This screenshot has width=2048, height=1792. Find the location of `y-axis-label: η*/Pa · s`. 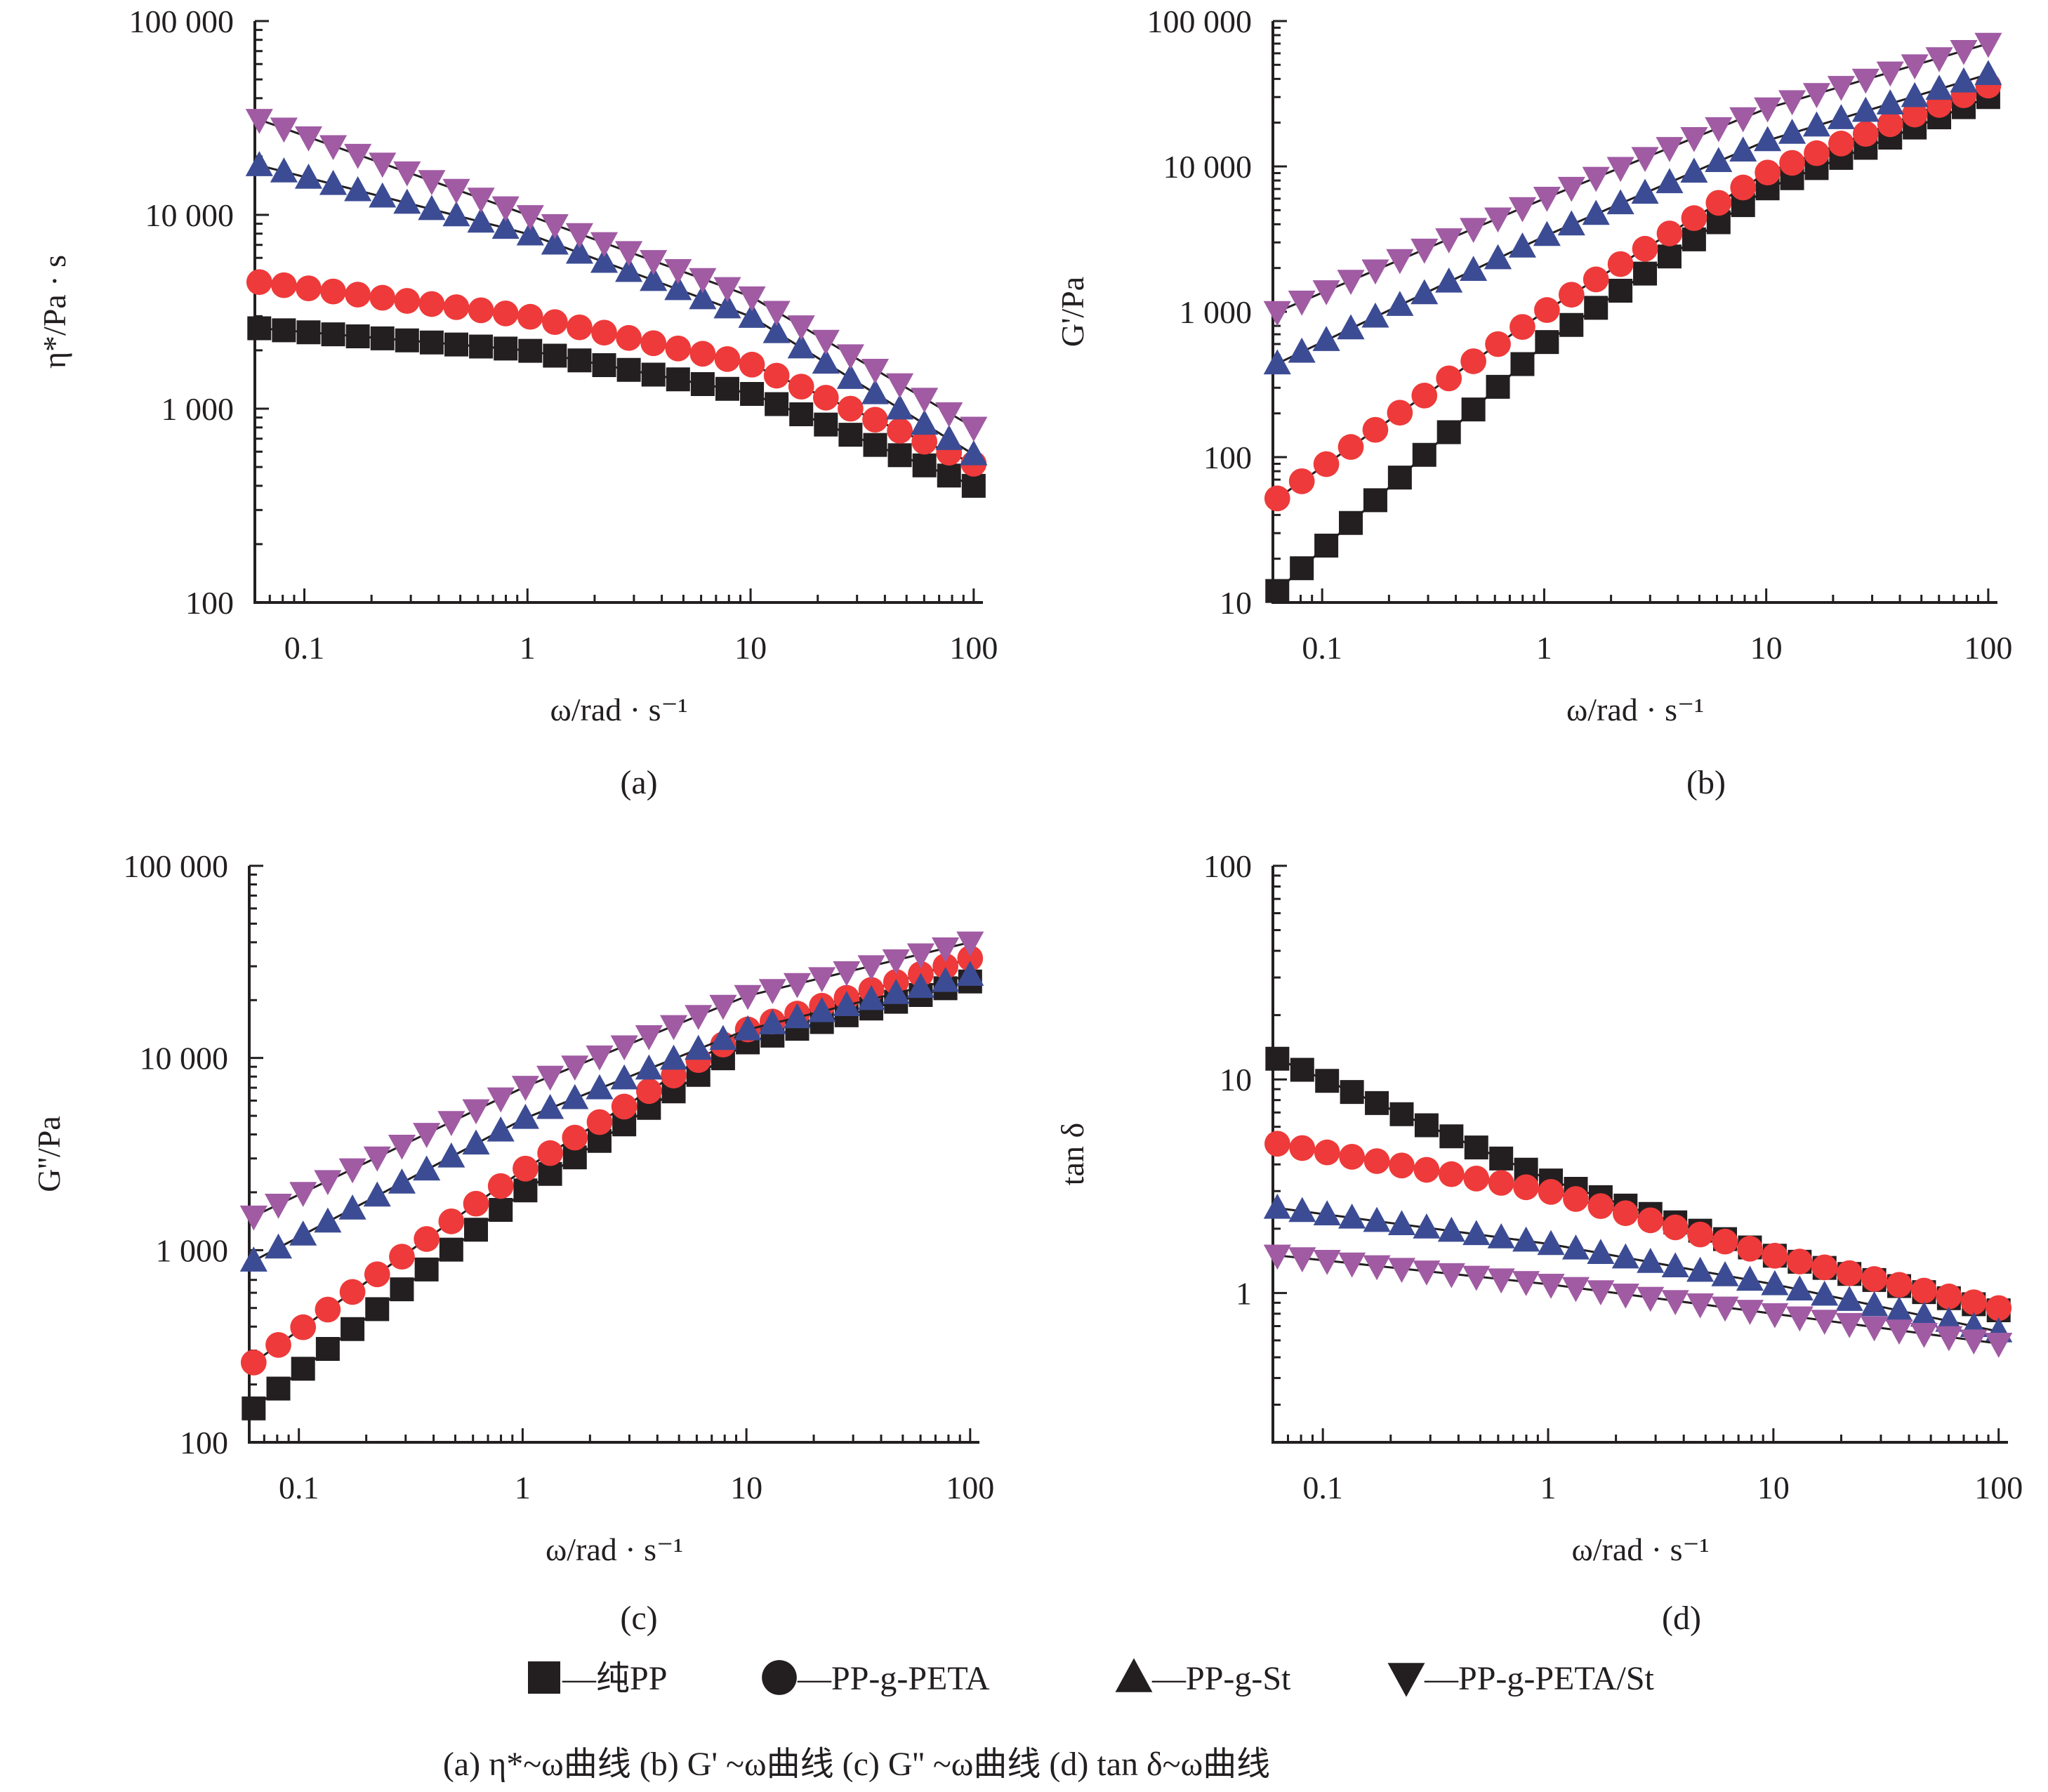

y-axis-label: η*/Pa · s is located at coordinates (54, 312).